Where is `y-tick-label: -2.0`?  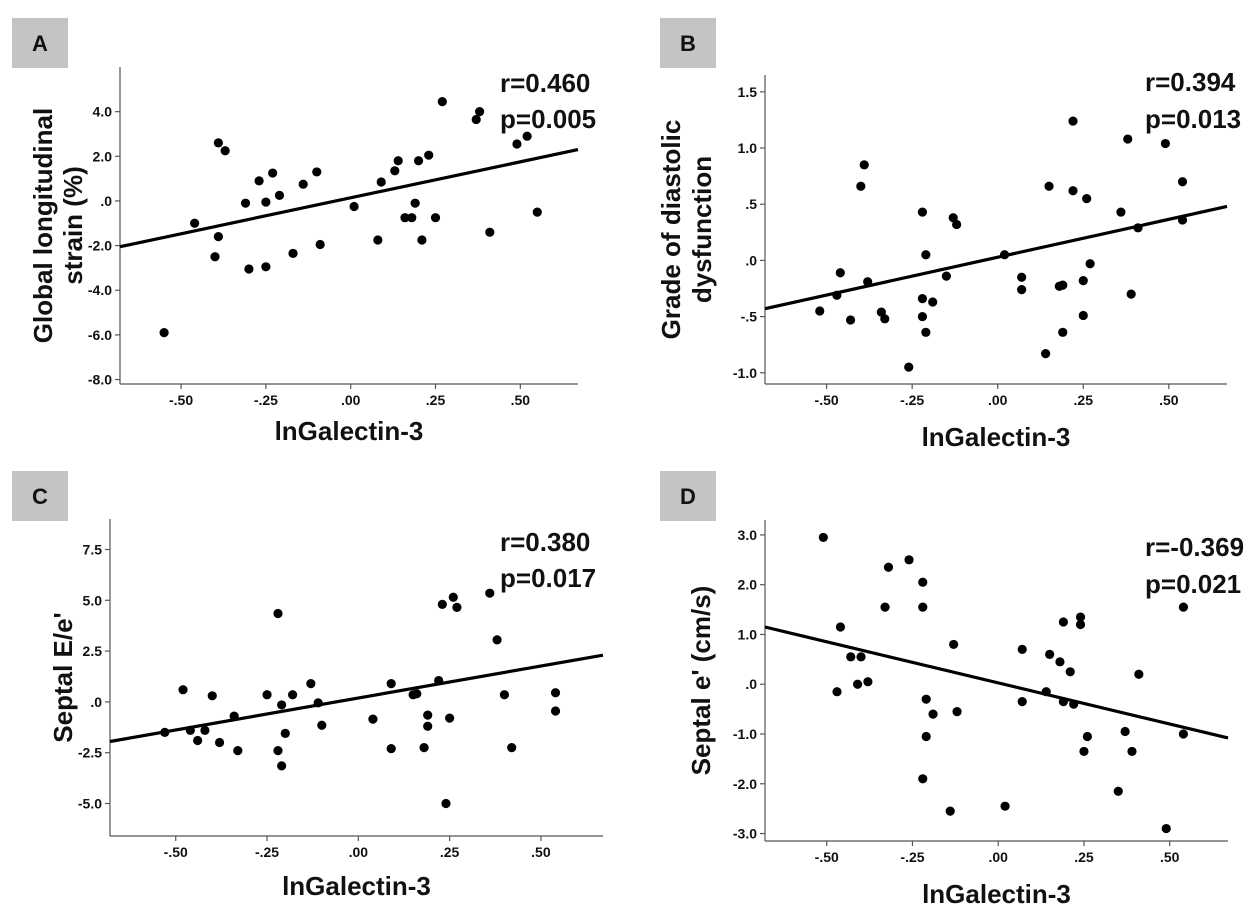 y-tick-label: -2.0 is located at coordinates (100, 246).